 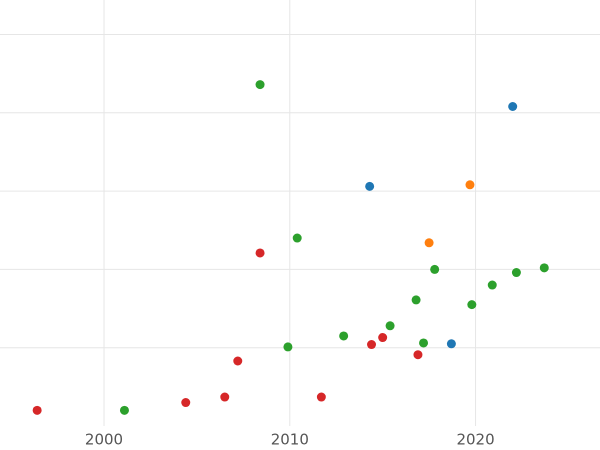 I want to click on x-tick-label: 2010, so click(x=290, y=440).